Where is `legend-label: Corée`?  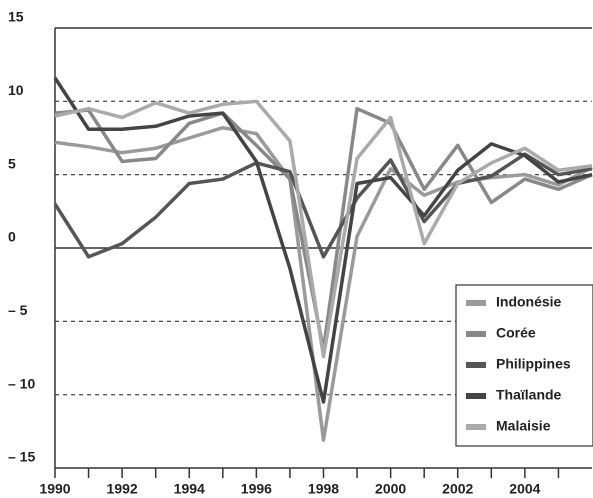 legend-label: Corée is located at coordinates (516, 333).